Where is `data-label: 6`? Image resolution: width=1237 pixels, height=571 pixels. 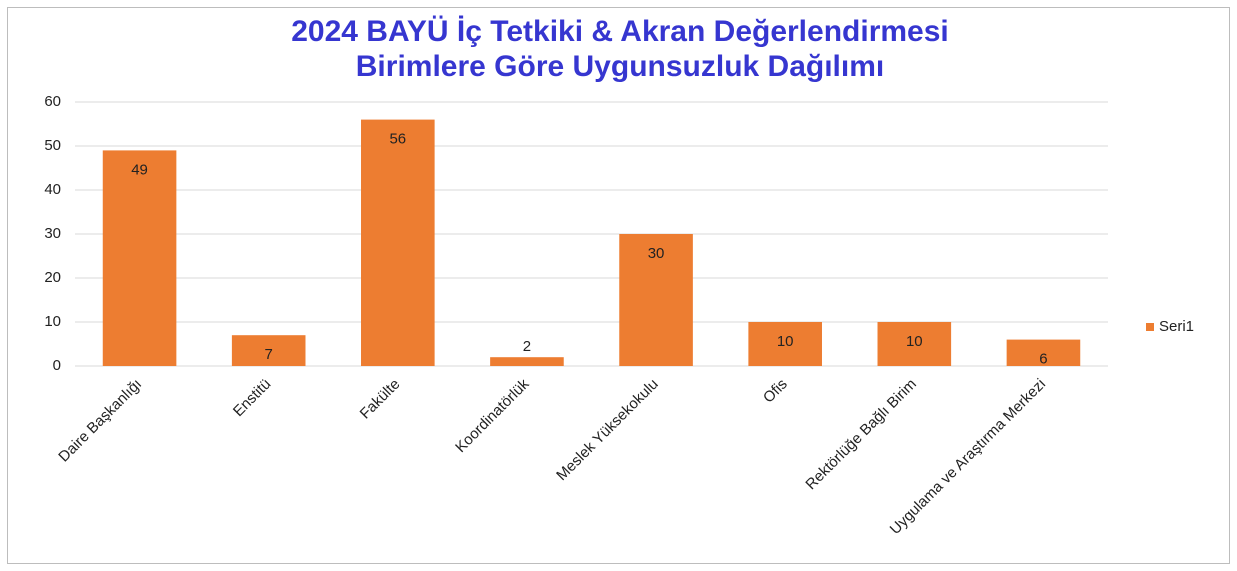 data-label: 6 is located at coordinates (1043, 359).